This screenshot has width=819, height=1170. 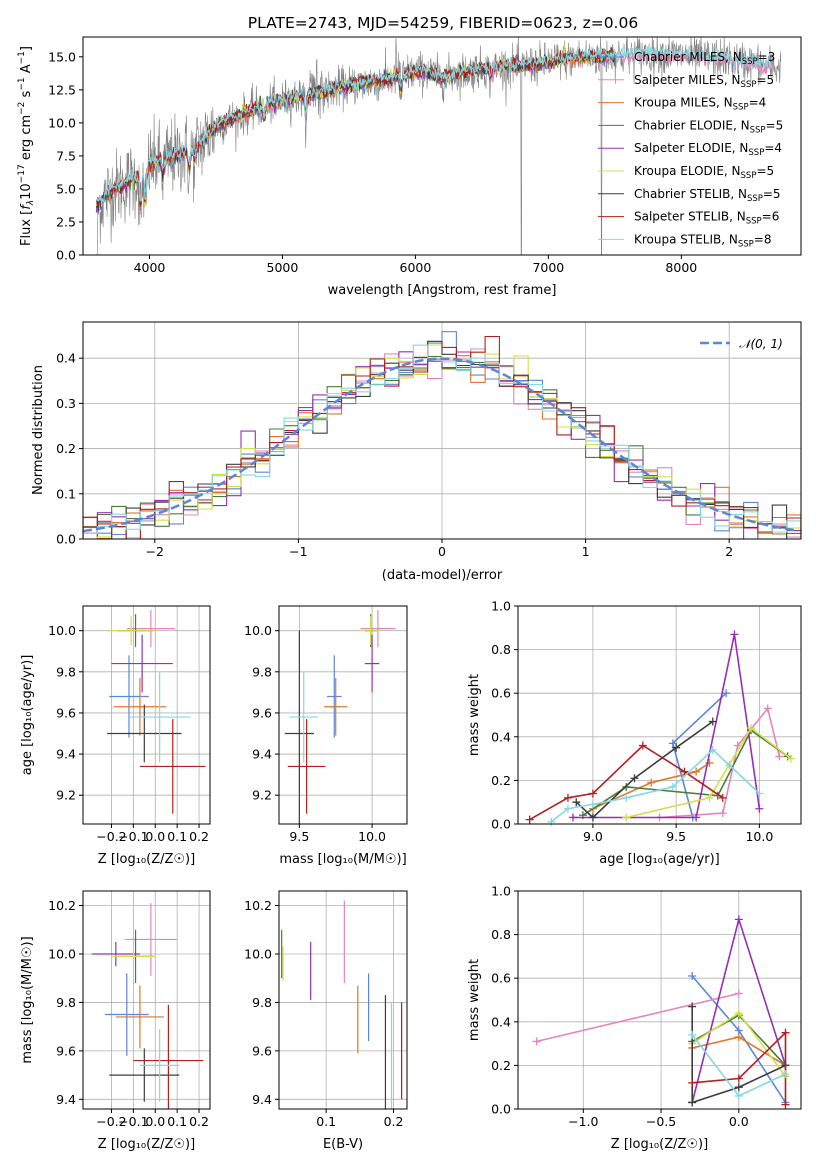 I want to click on age-vs-mass-ytick-label: 9.2, so click(x=262, y=795).